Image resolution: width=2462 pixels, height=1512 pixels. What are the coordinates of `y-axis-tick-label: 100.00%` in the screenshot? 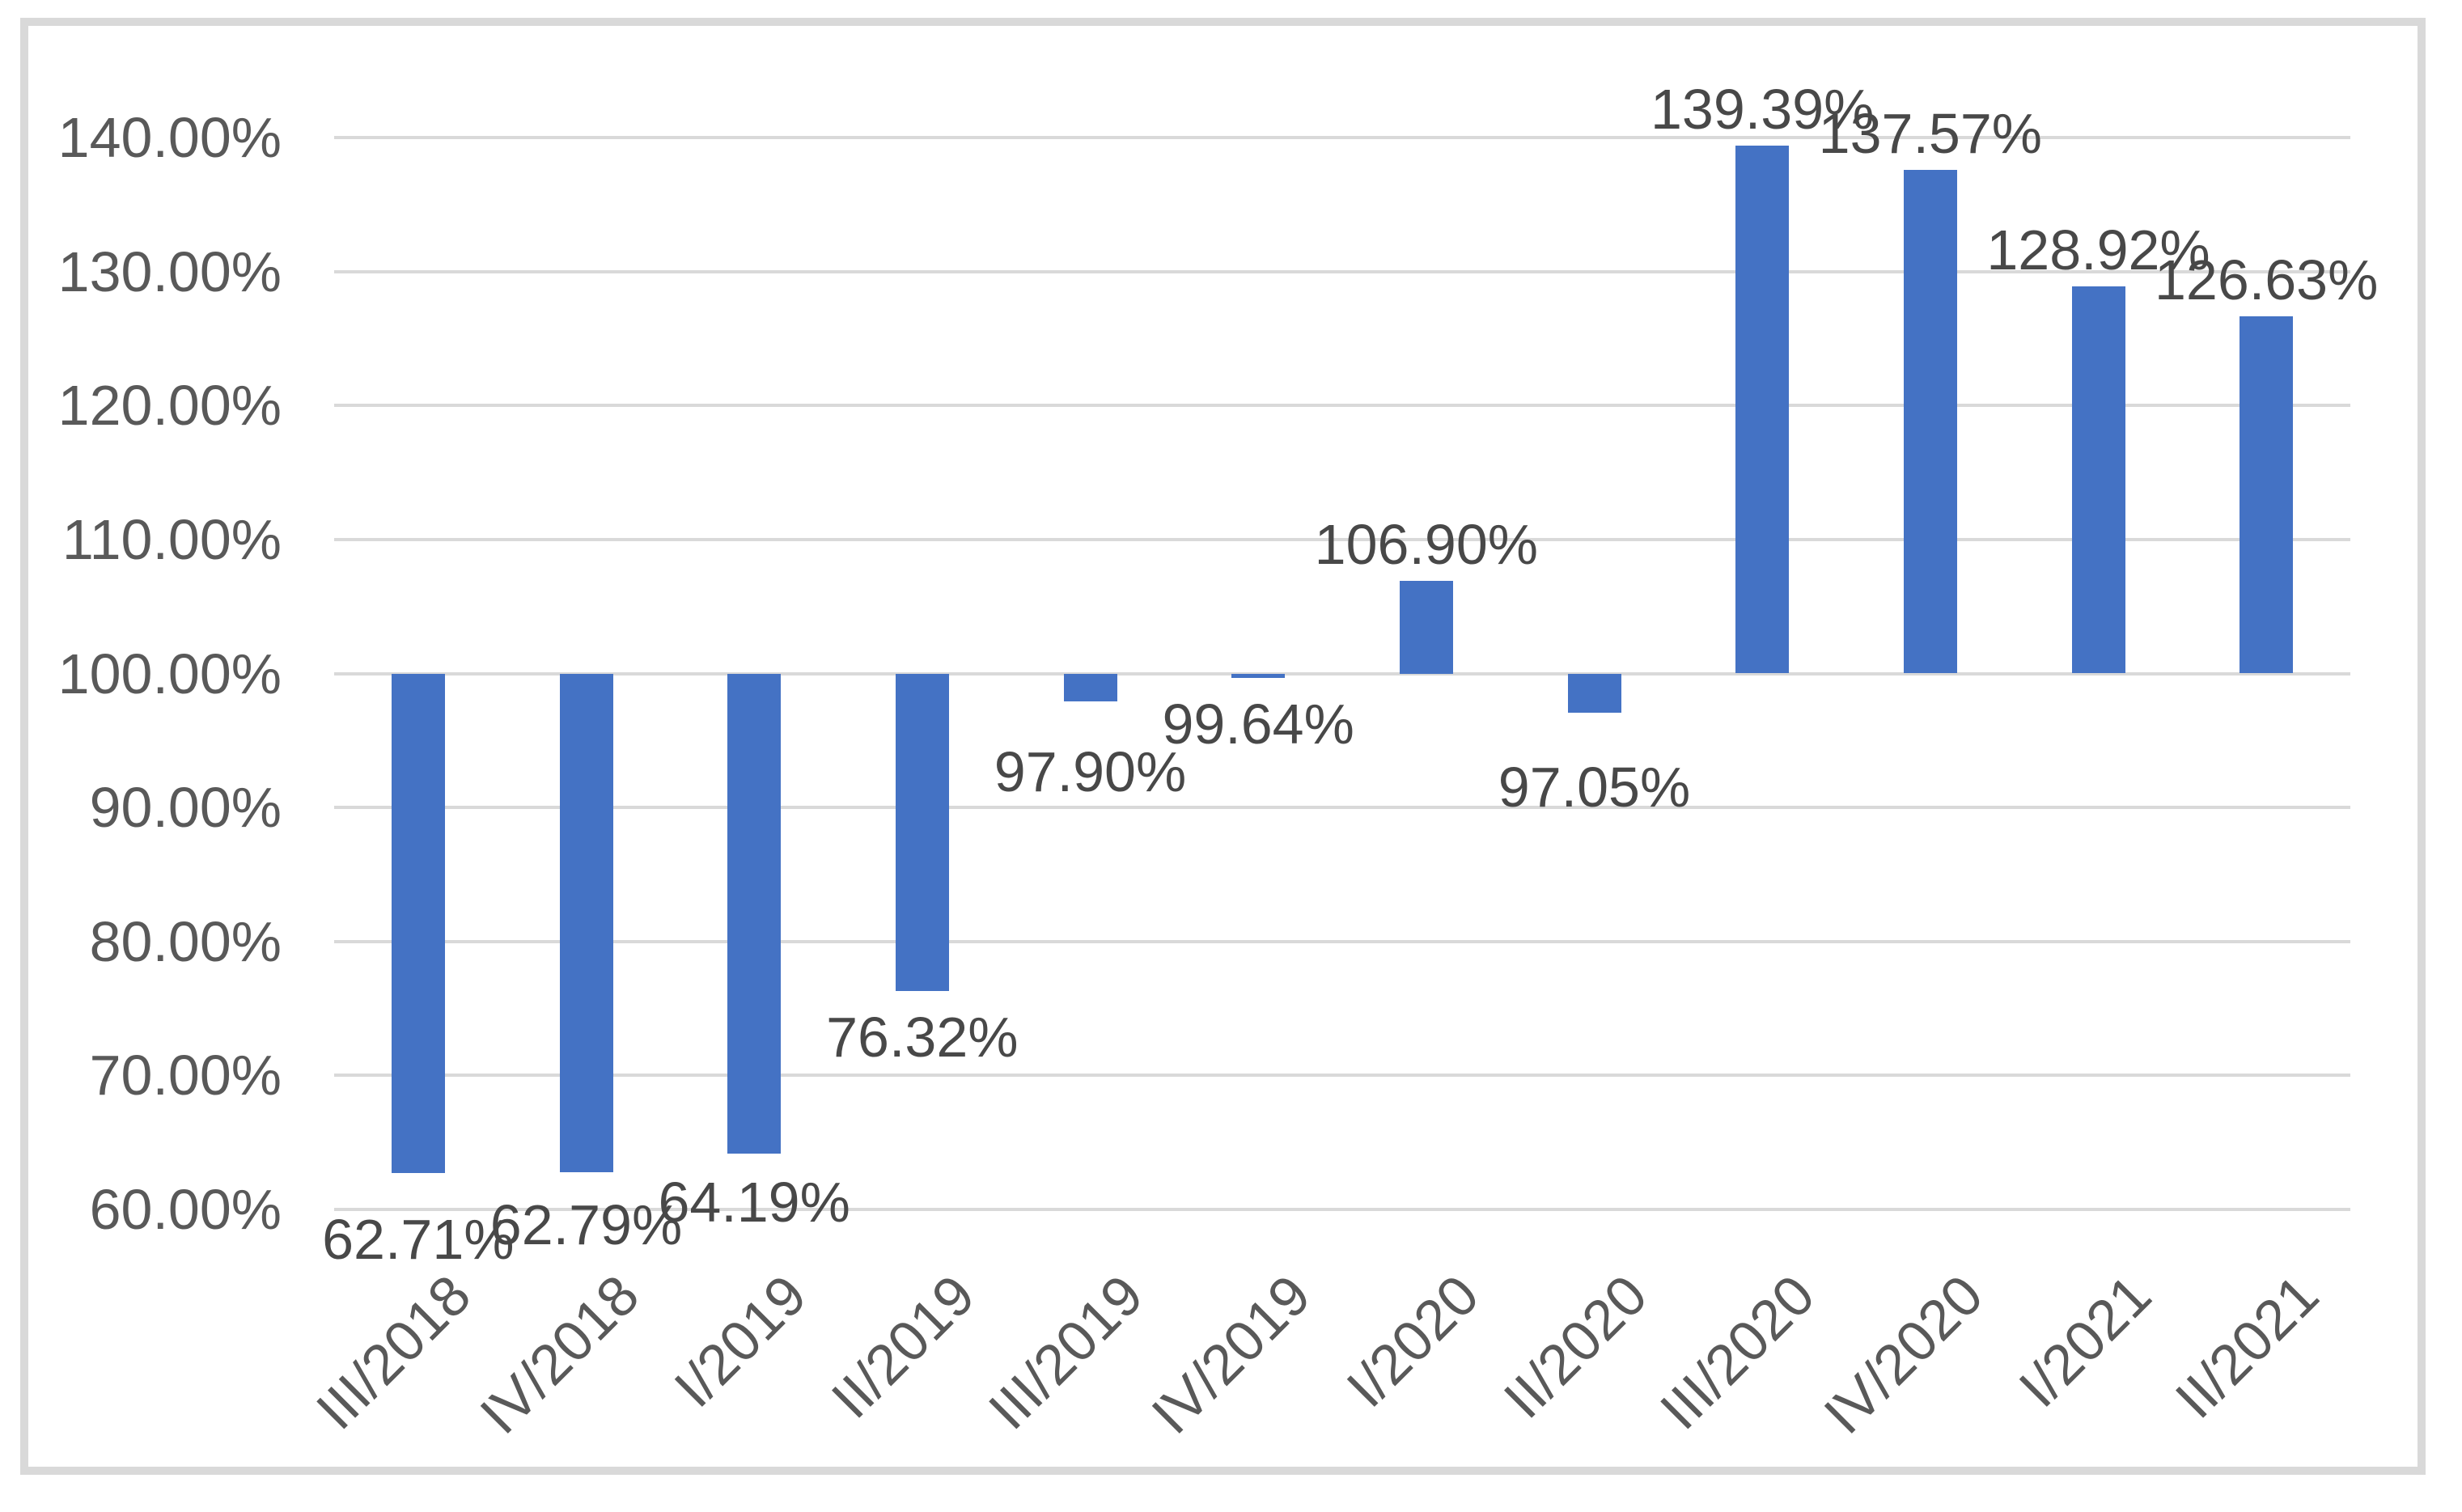 It's located at (169, 673).